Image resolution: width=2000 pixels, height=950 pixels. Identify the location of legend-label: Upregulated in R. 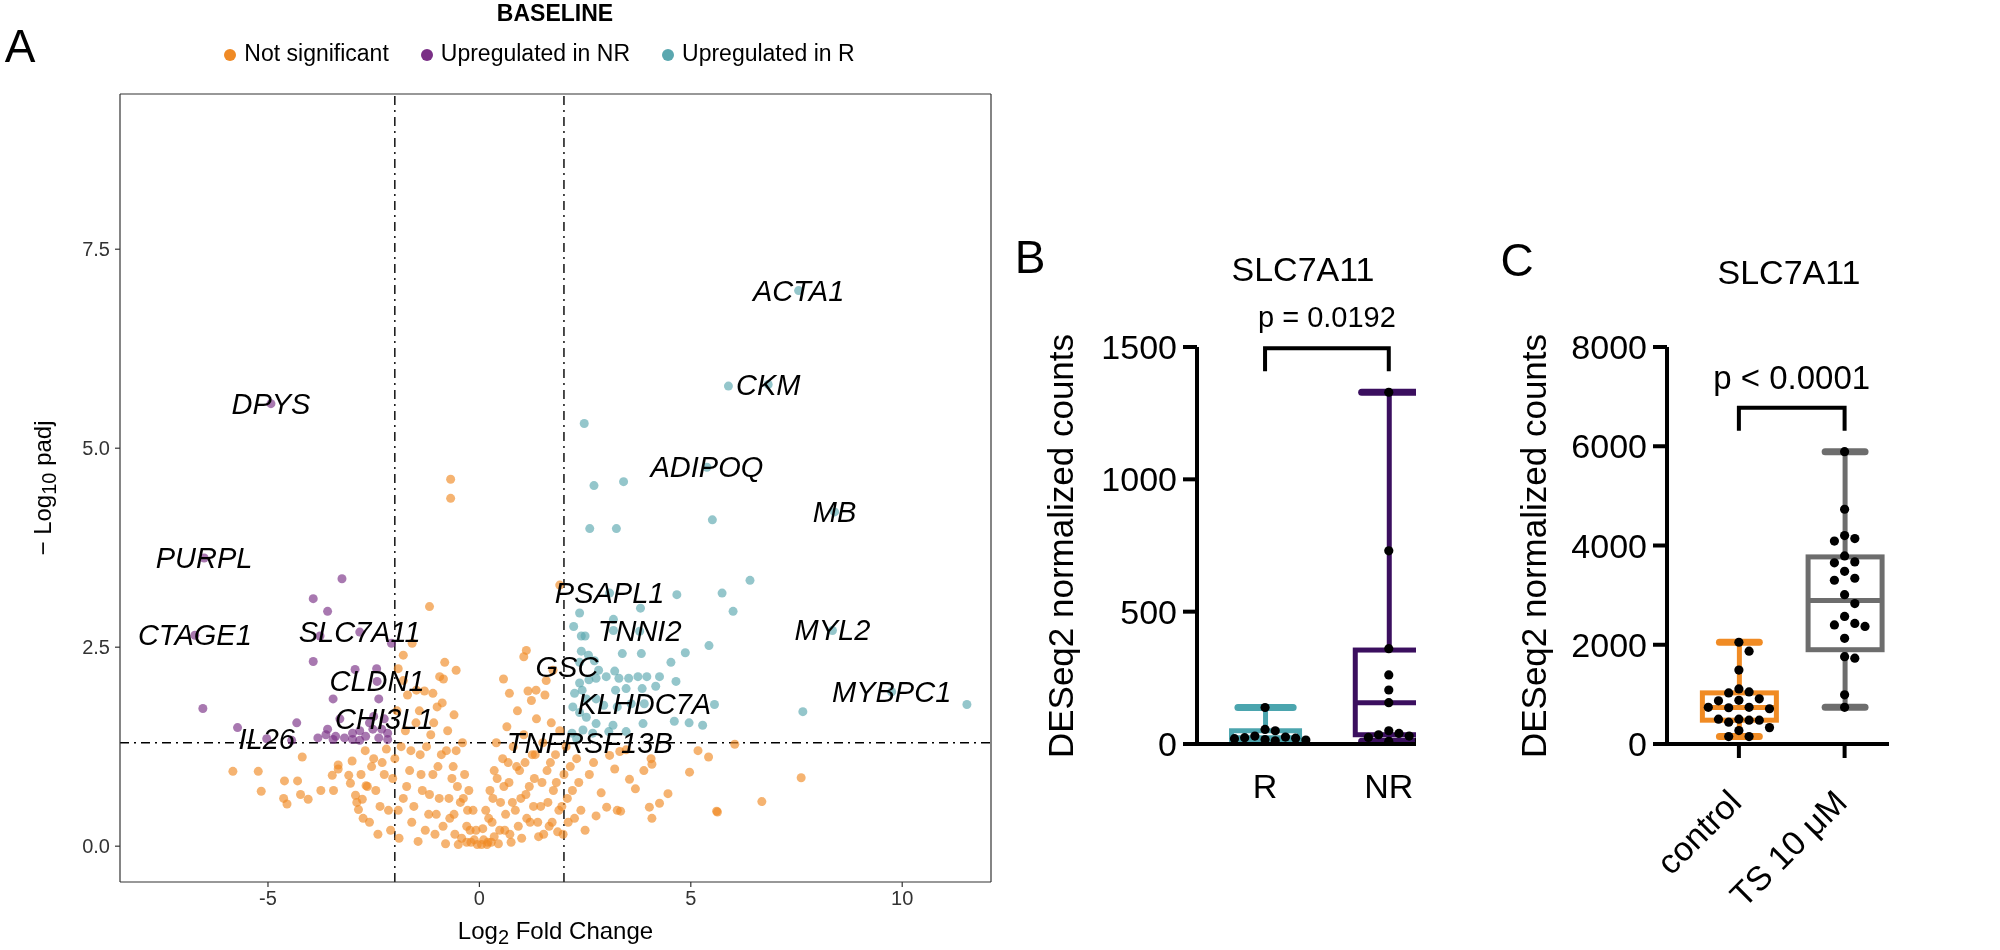
(768, 53).